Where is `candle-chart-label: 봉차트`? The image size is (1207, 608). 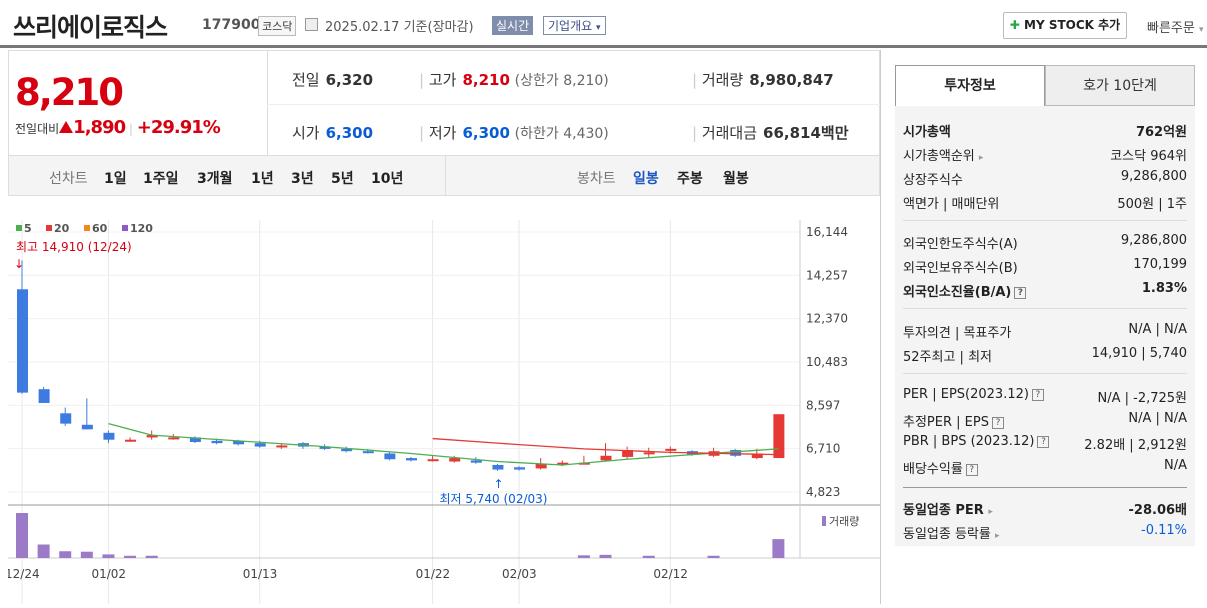
candle-chart-label: 봉차트 is located at coordinates (596, 179).